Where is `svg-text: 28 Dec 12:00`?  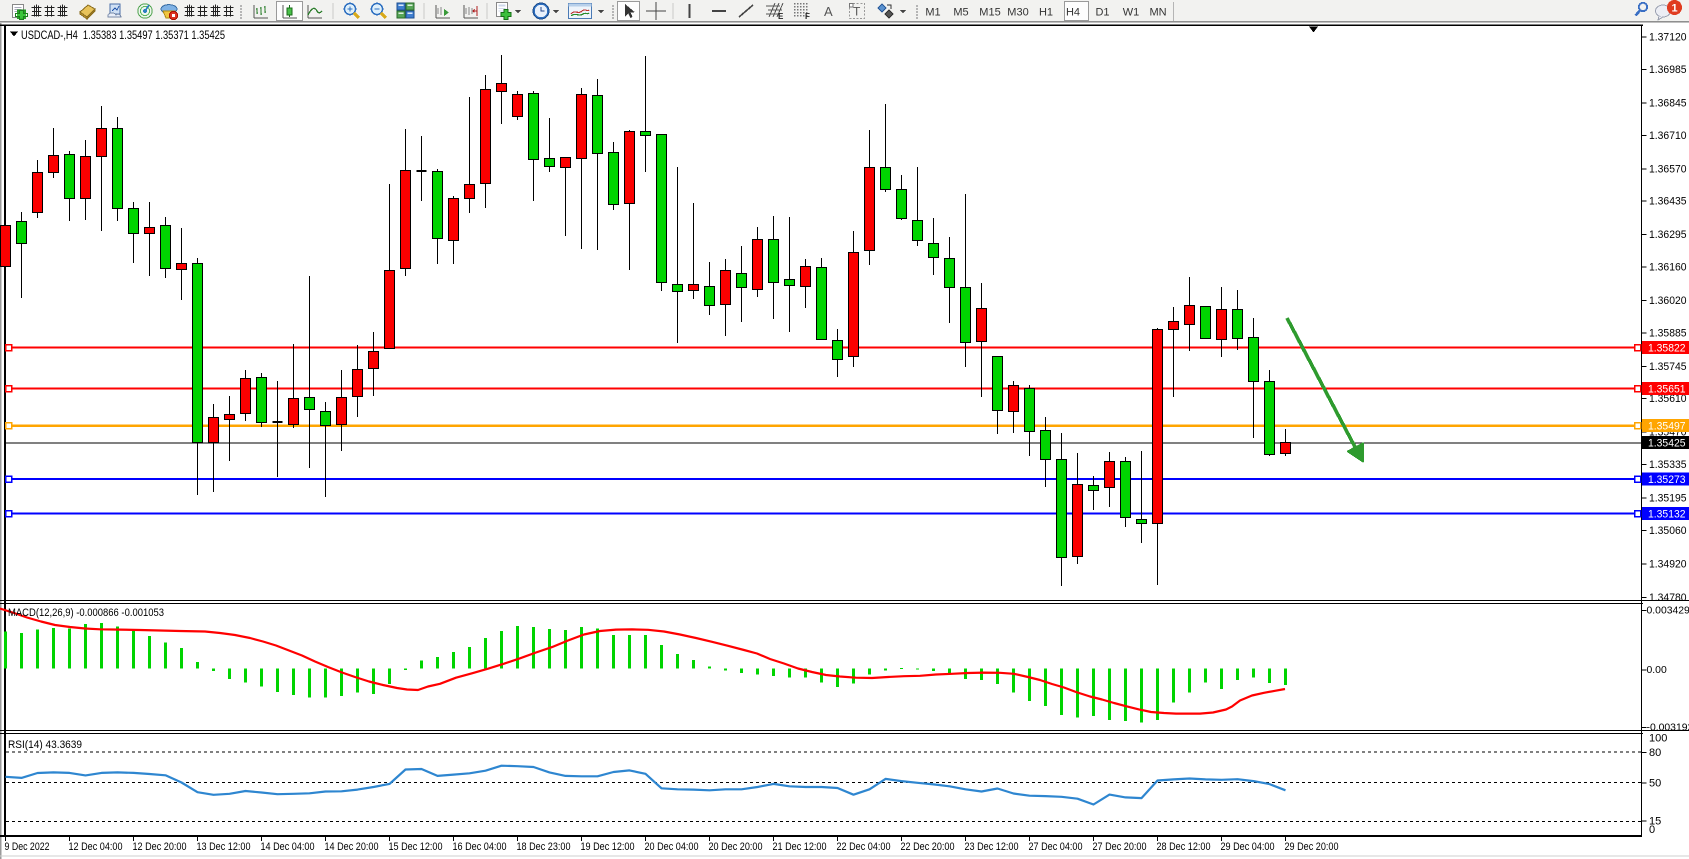 svg-text: 28 Dec 12:00 is located at coordinates (1184, 847).